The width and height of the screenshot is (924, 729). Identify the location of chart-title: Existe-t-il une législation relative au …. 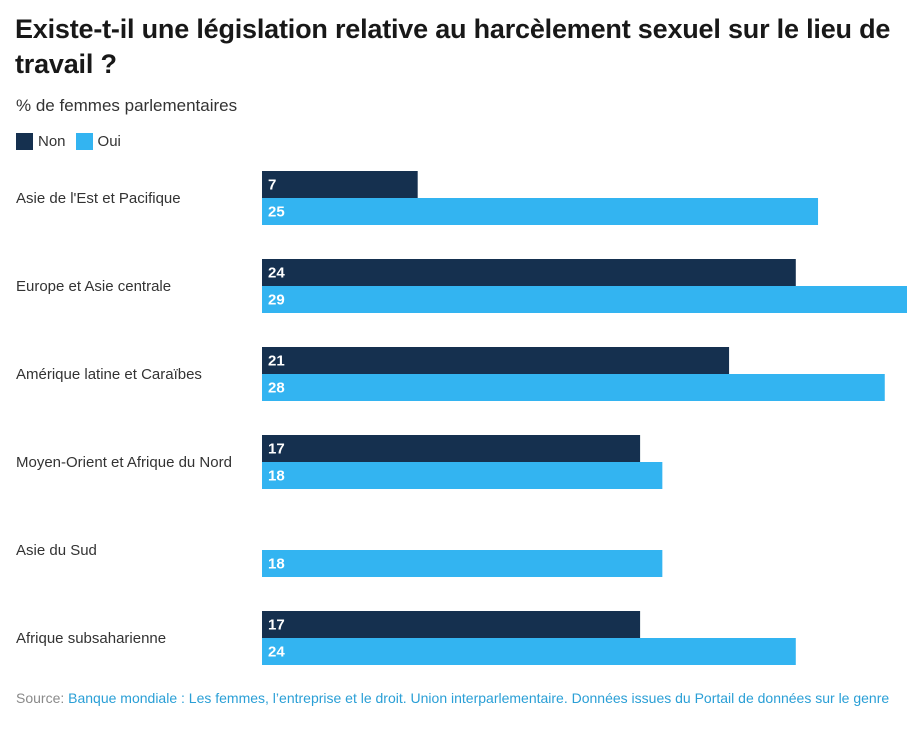
(453, 46).